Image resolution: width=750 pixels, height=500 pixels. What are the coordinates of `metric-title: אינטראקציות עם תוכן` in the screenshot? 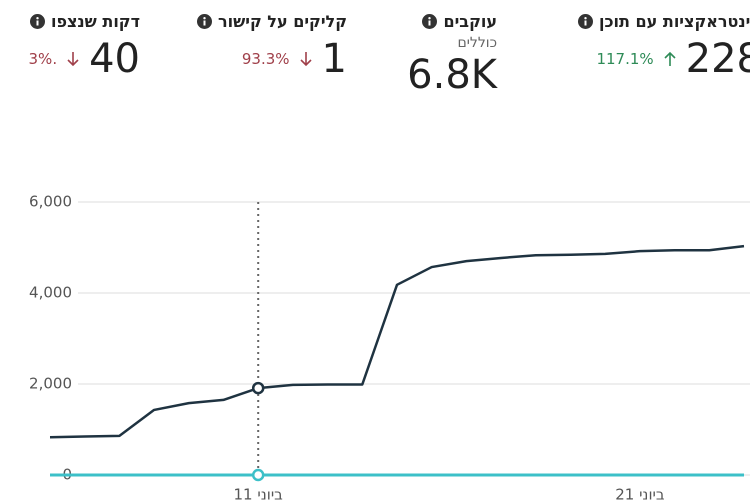 It's located at (674, 21).